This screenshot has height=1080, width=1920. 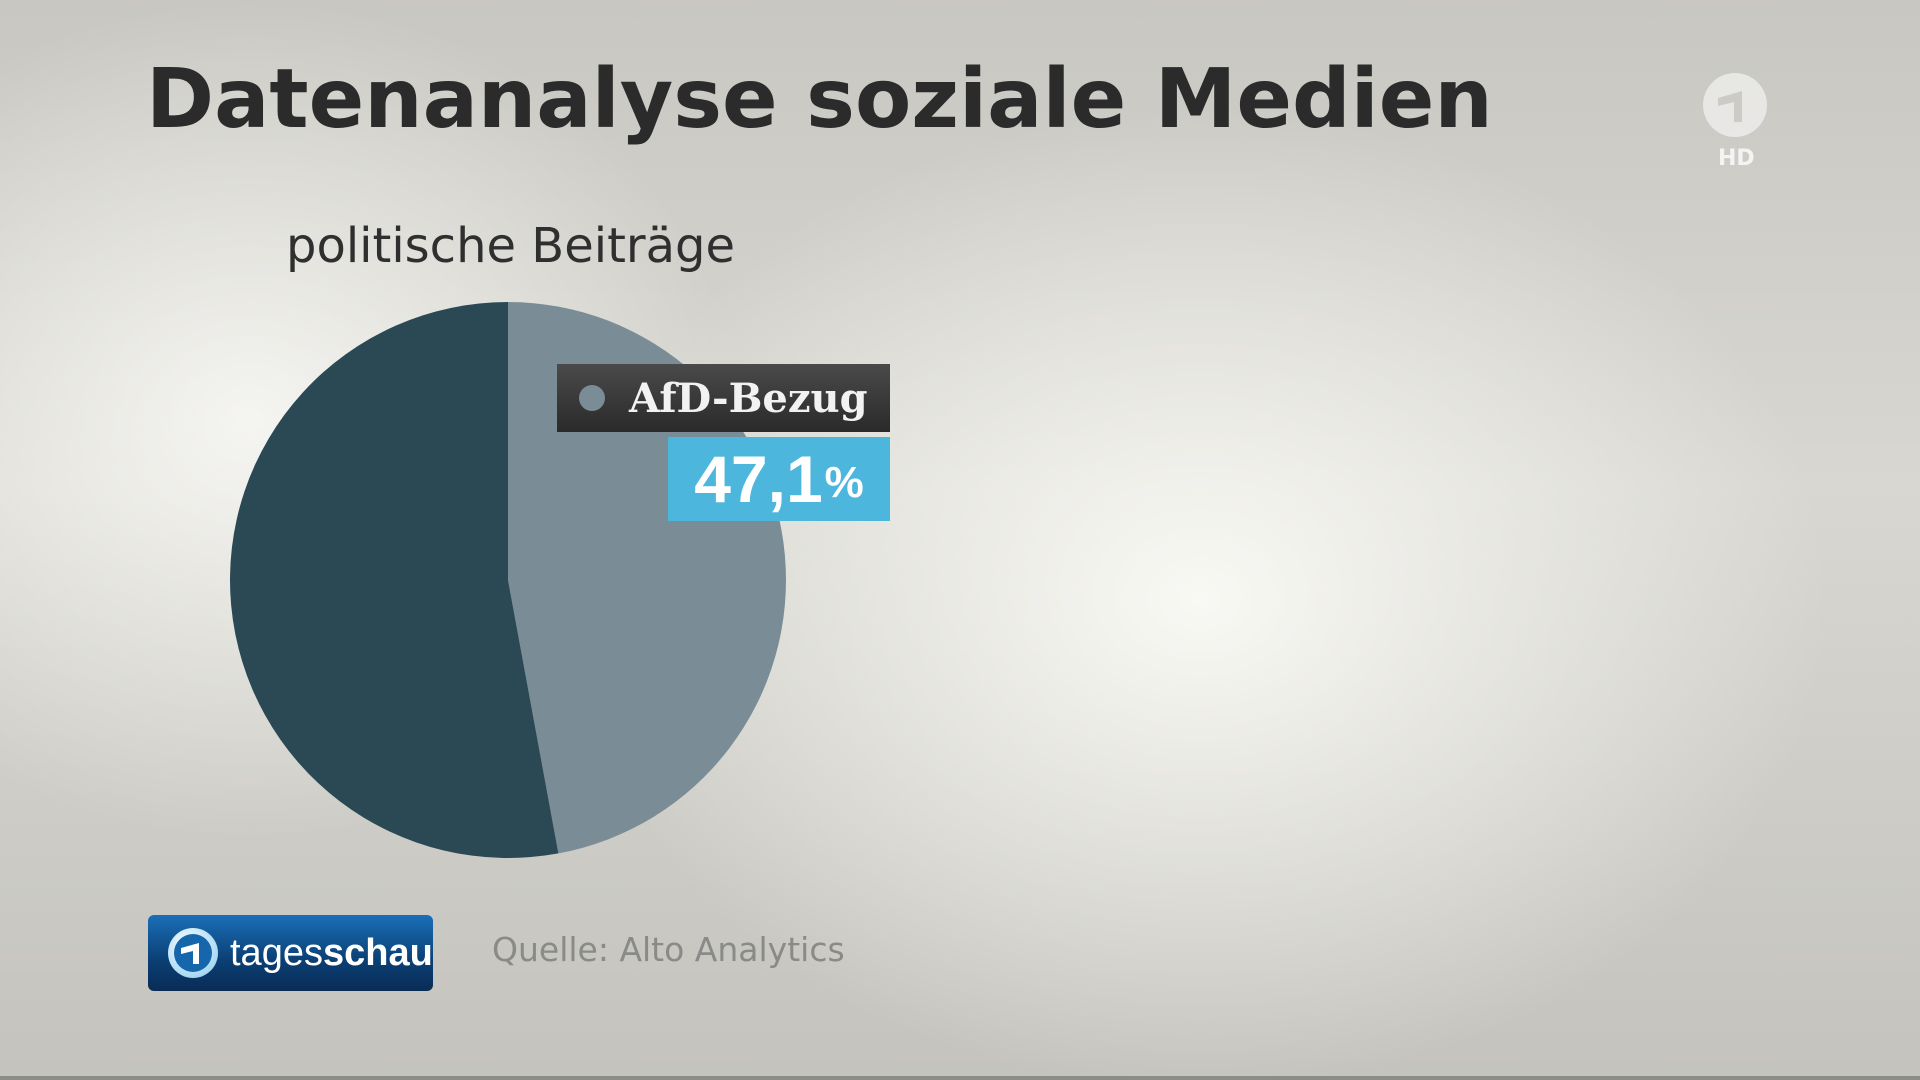 I want to click on callout-label: AfD-Bezug, so click(x=748, y=398).